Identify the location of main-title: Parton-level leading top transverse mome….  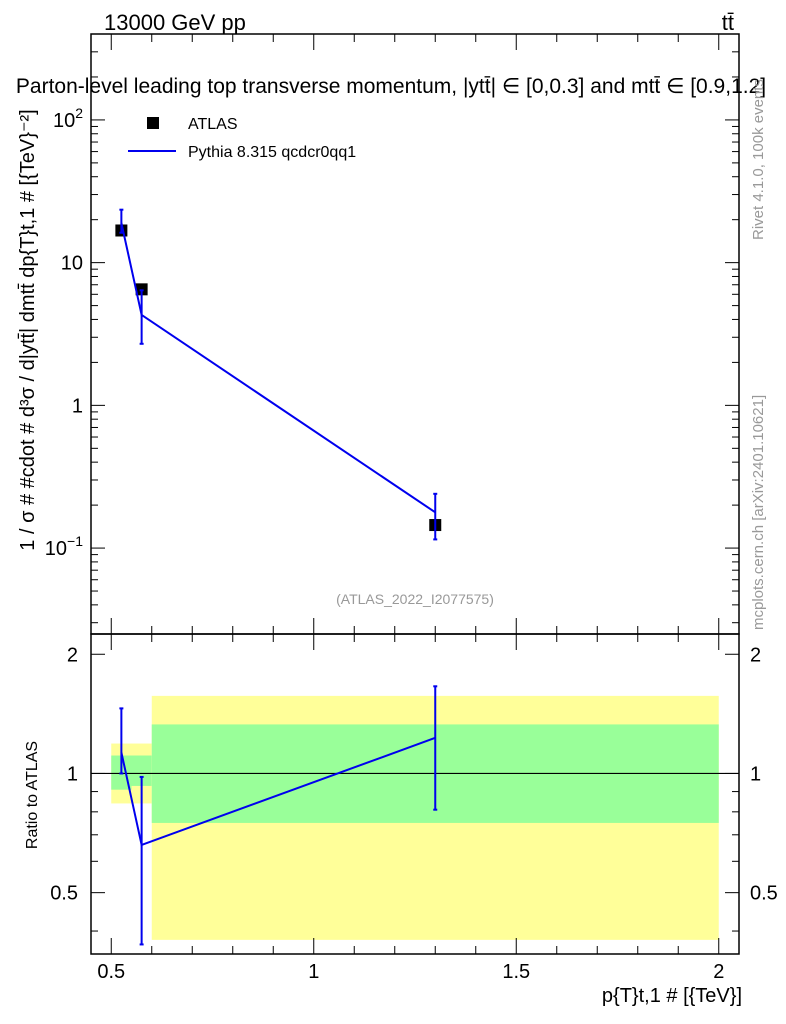
(391, 86).